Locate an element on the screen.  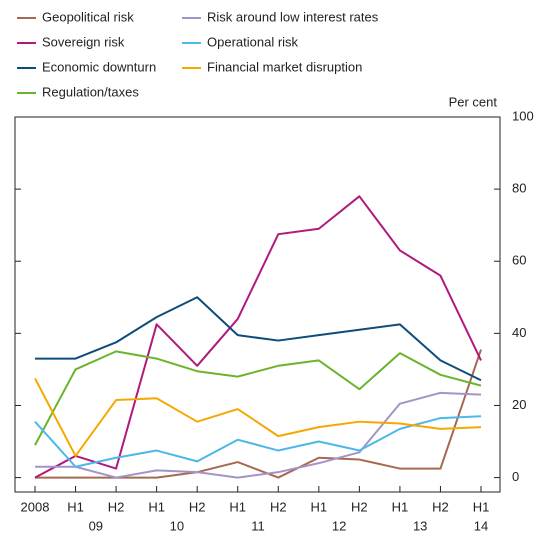
x-group-label: 11 is located at coordinates (258, 525).